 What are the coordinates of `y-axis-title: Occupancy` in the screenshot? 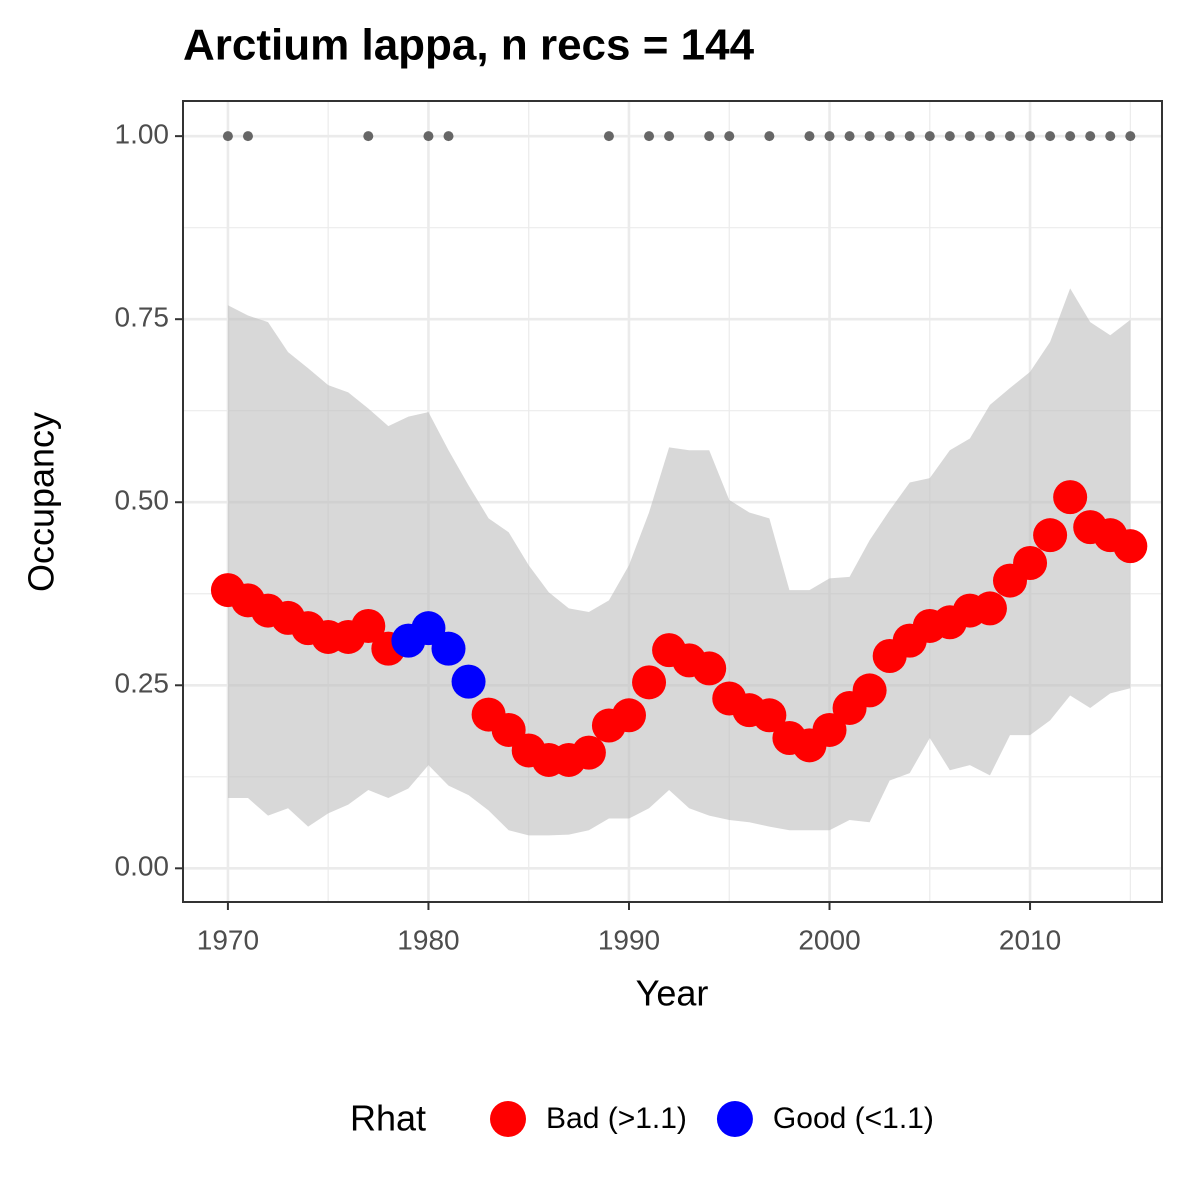 It's located at (41, 502).